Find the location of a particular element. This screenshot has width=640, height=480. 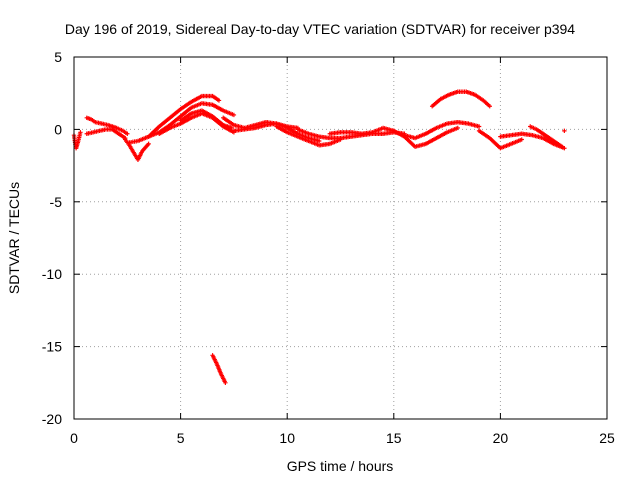

x-tick-labels: 0 5 10 15 20 25 is located at coordinates (342, 438).